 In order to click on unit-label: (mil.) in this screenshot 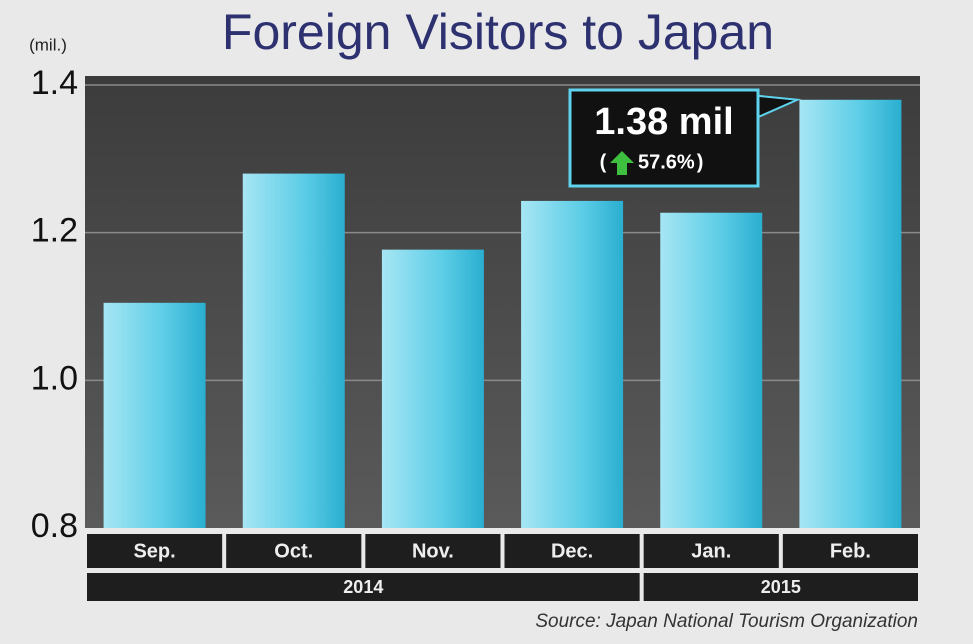, I will do `click(48, 44)`.